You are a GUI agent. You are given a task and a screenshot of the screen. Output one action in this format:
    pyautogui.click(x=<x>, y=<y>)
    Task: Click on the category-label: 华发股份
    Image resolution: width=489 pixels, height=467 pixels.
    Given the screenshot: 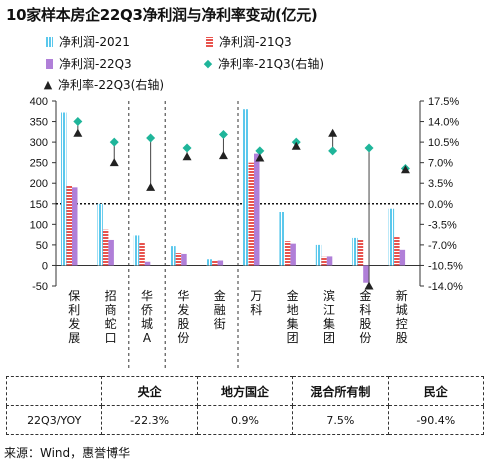 What is the action you would take?
    pyautogui.click(x=183, y=317)
    